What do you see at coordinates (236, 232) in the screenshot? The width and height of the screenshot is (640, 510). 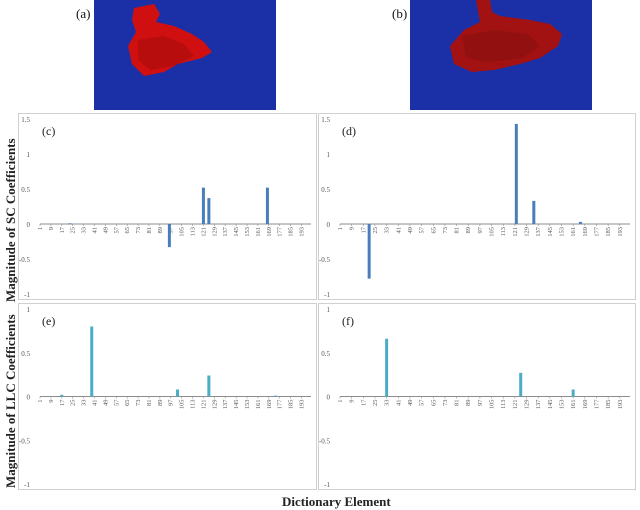 I see `x-tick-label: 145` at bounding box center [236, 232].